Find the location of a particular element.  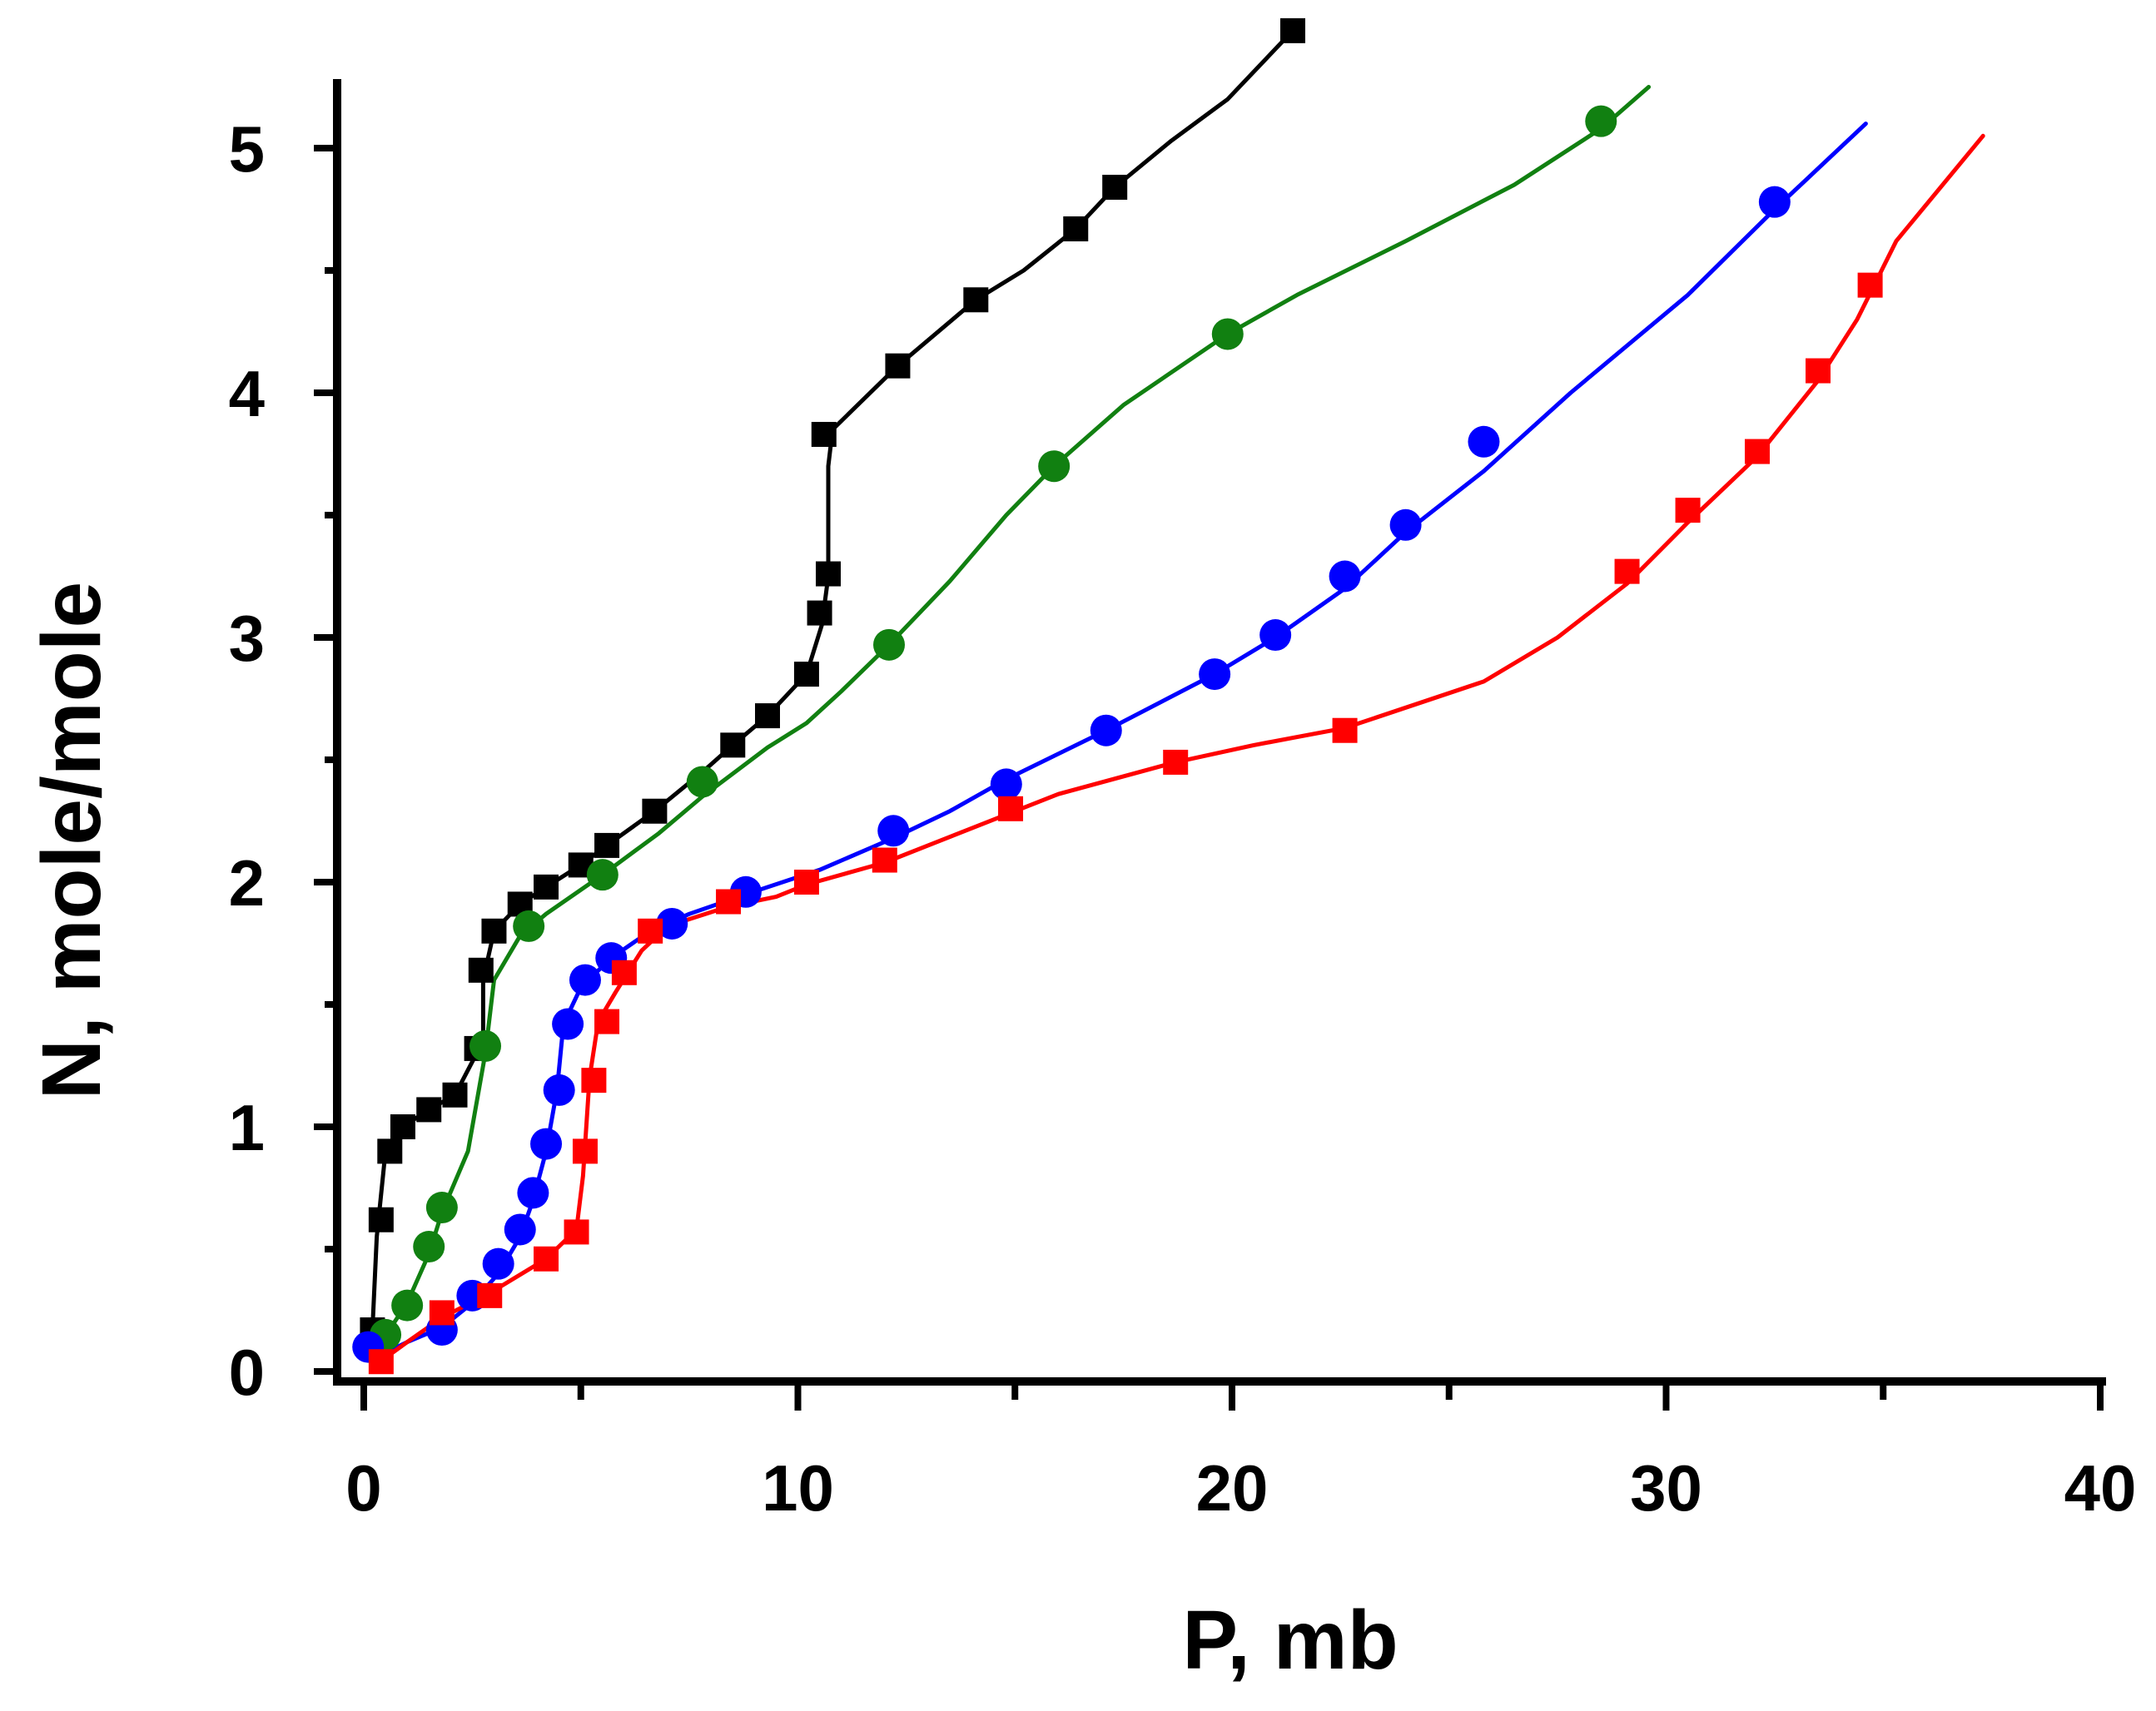

y-tick-label: 5 is located at coordinates (247, 149).